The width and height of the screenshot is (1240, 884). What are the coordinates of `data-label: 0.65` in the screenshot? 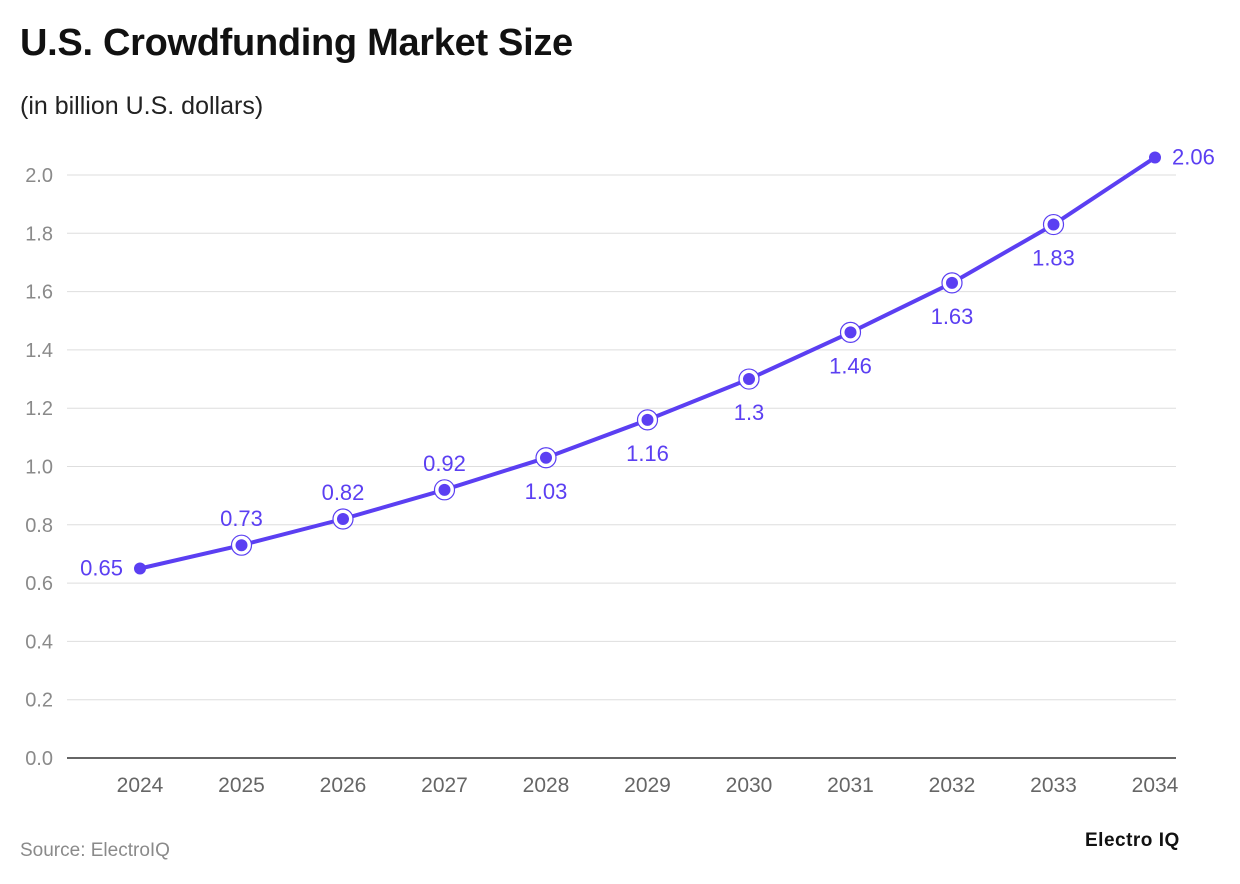 It's located at (101, 568).